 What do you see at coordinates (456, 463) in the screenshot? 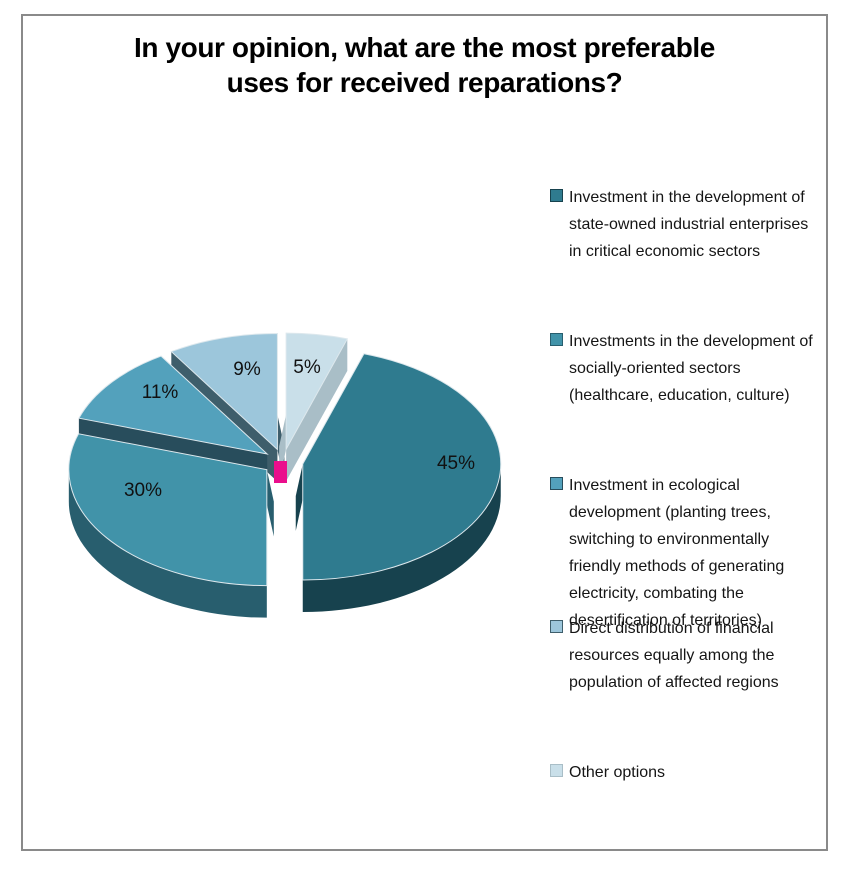
I see `data-label-45: 45%` at bounding box center [456, 463].